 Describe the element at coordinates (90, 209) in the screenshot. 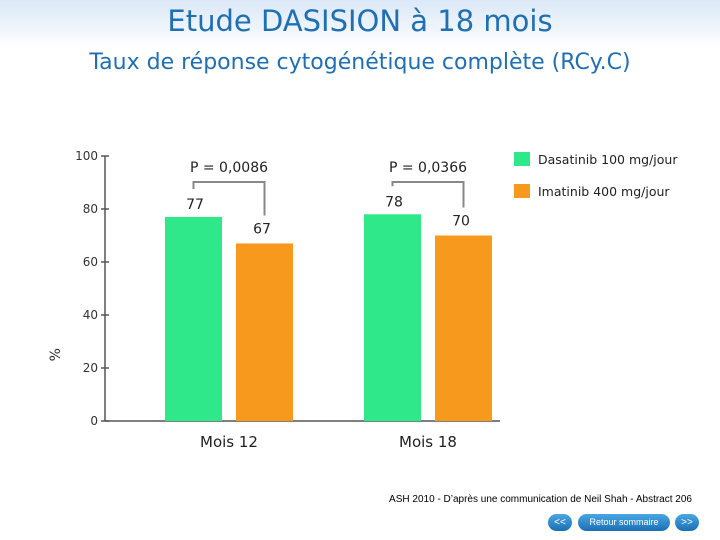

I see `y-tick-label: 80` at that location.